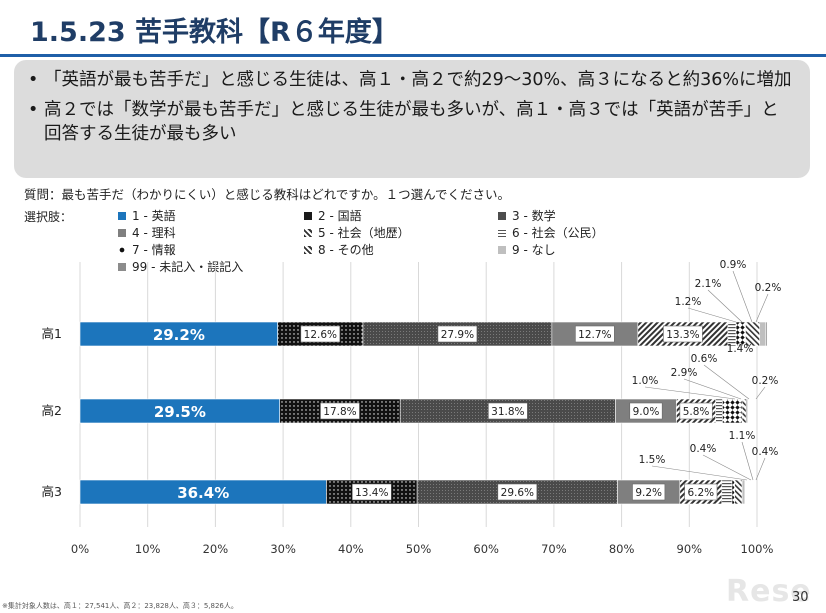 This screenshot has height=613, width=826. What do you see at coordinates (757, 549) in the screenshot?
I see `x-tick-label: 100%` at bounding box center [757, 549].